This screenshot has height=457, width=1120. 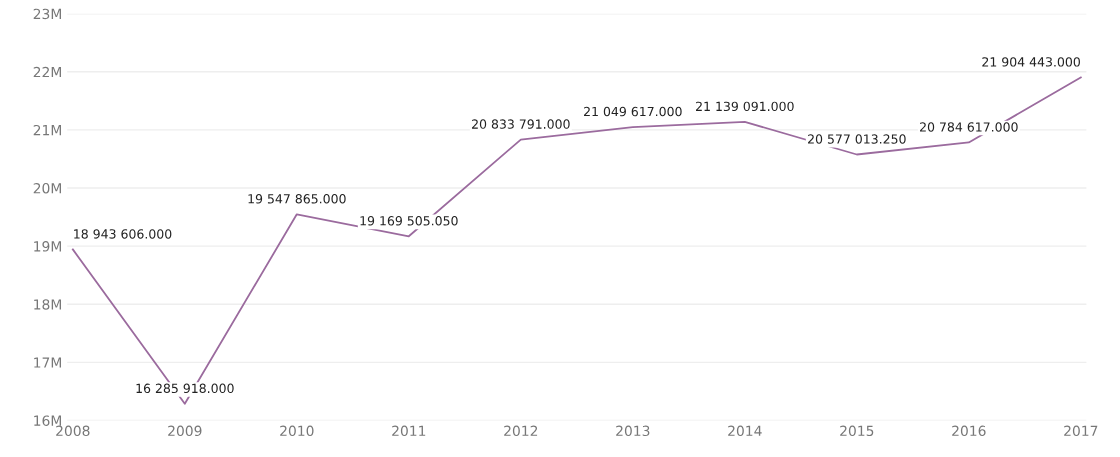 What do you see at coordinates (1081, 431) in the screenshot?
I see `x-tick-label: 2017` at bounding box center [1081, 431].